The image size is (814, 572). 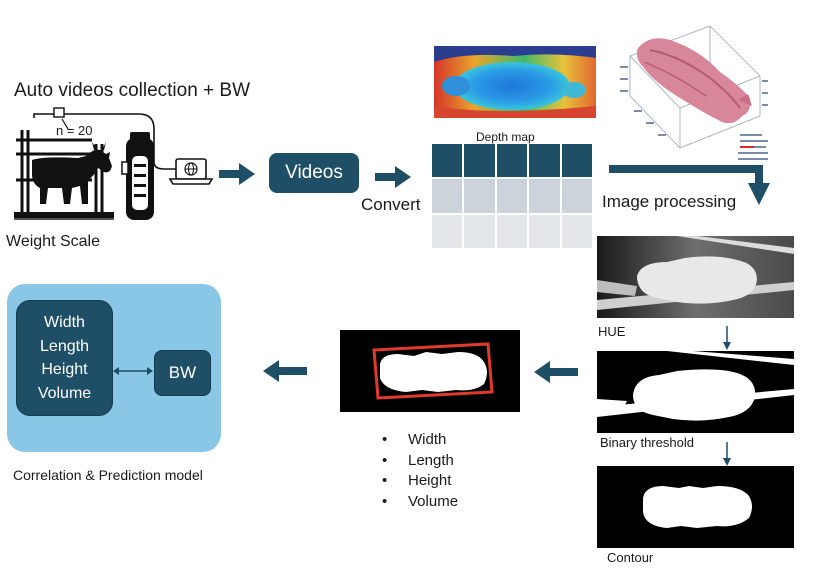 What do you see at coordinates (695, 507) in the screenshot?
I see `contour-image` at bounding box center [695, 507].